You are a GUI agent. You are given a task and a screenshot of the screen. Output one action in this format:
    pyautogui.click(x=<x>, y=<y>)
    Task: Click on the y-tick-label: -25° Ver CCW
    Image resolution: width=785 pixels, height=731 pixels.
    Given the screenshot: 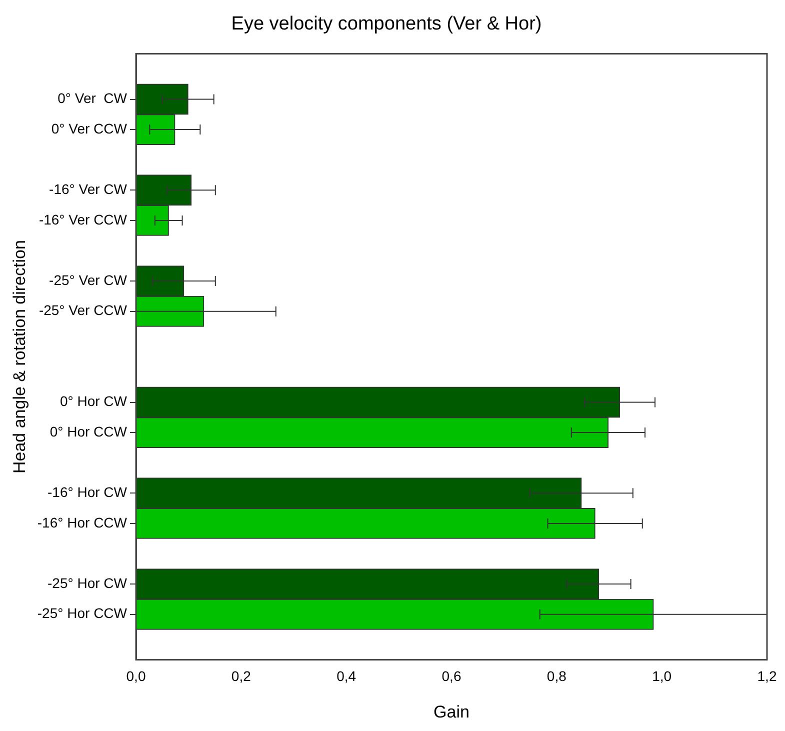 What is the action you would take?
    pyautogui.click(x=83, y=310)
    